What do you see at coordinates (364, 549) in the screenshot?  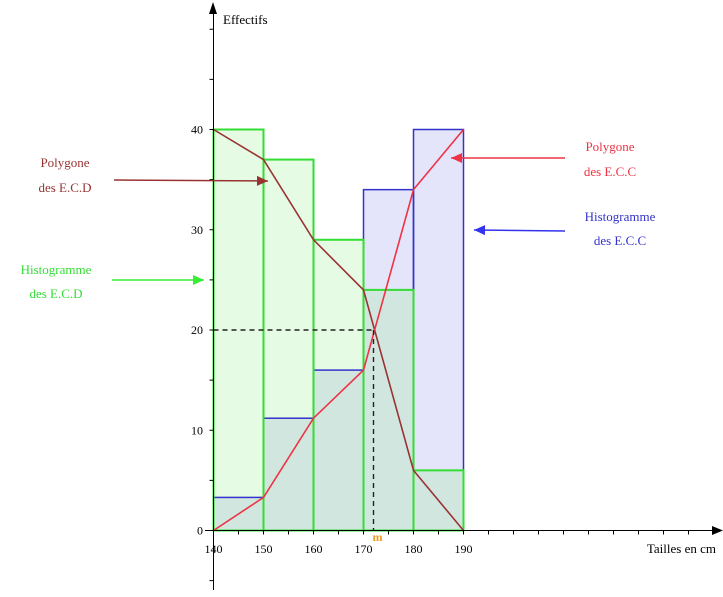 I see `x-tick-label: 170` at bounding box center [364, 549].